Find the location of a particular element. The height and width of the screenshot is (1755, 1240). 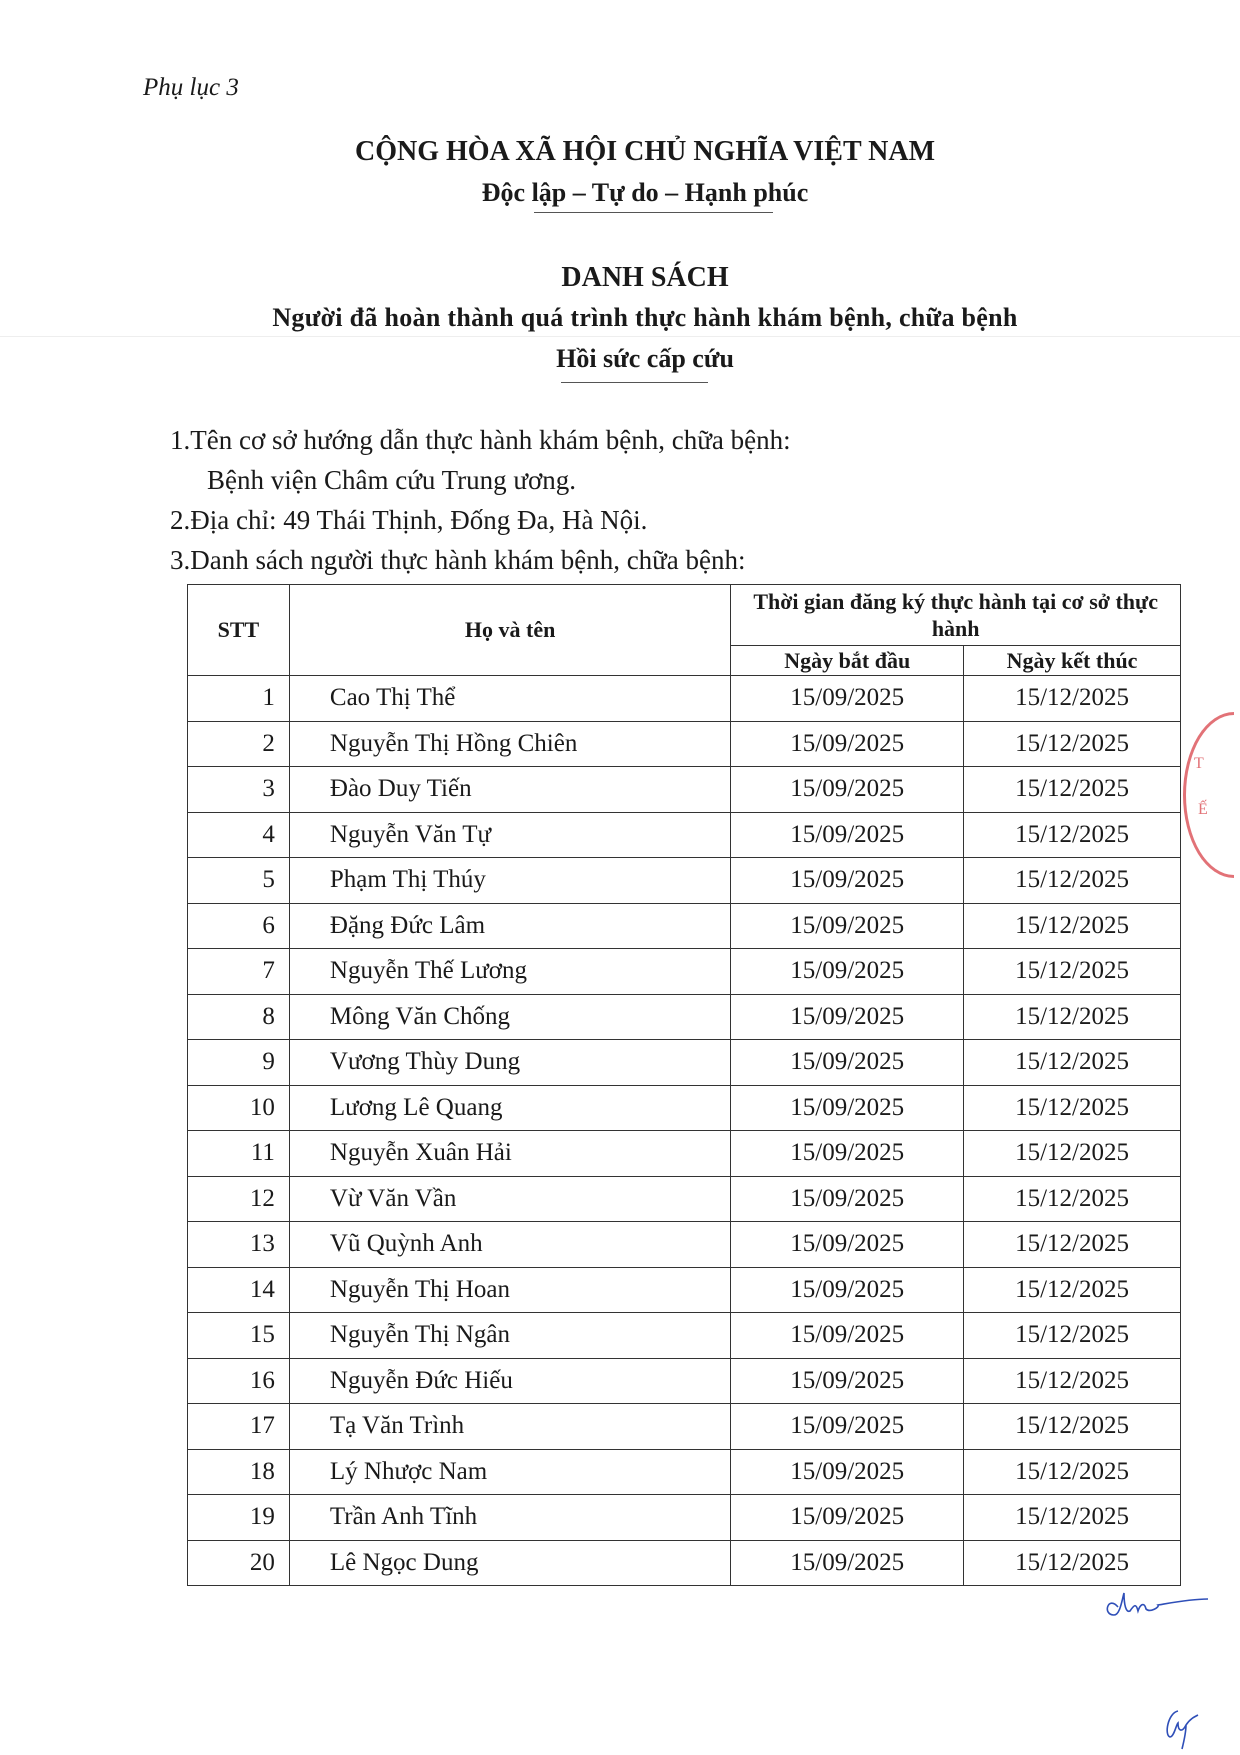

header-name: Họ và tên is located at coordinates (510, 630).